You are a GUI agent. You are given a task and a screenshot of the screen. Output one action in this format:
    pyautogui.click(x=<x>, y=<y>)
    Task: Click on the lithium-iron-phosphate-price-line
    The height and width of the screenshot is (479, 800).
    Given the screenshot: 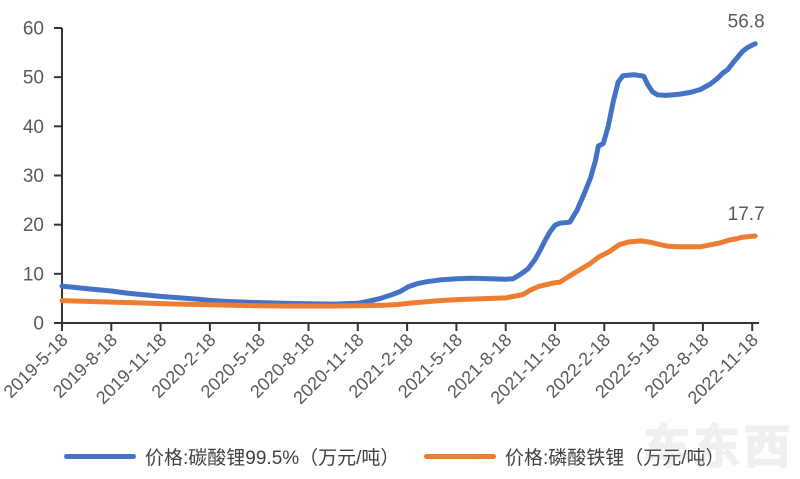 What is the action you would take?
    pyautogui.click(x=408, y=271)
    